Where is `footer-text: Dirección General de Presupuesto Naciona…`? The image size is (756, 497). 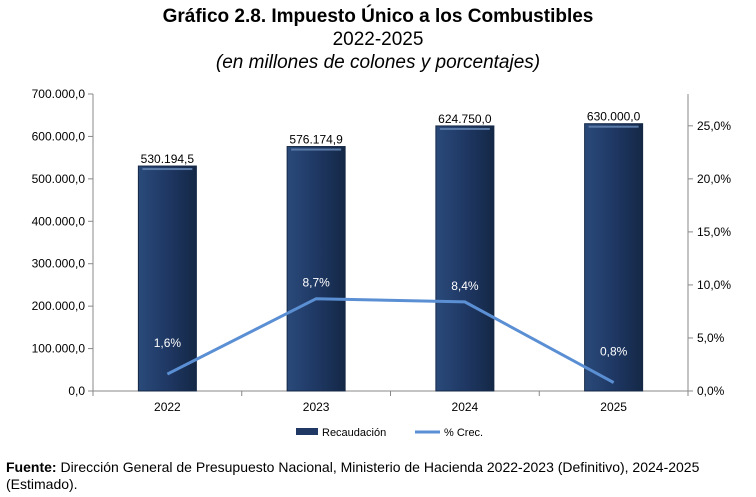
footer-text: Dirección General de Presupuesto Naciona… is located at coordinates (353, 475).